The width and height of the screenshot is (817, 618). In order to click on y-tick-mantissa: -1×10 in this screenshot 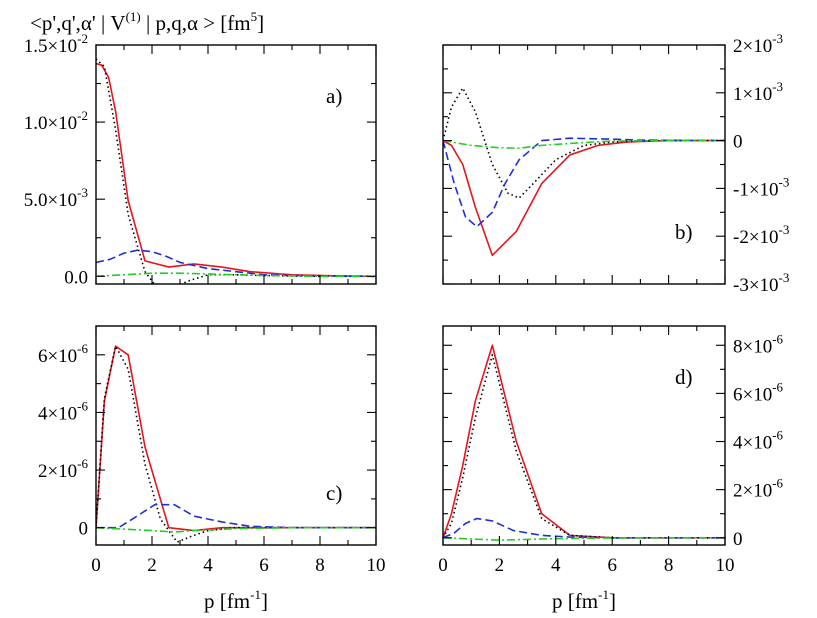, I will do `click(756, 189)`.